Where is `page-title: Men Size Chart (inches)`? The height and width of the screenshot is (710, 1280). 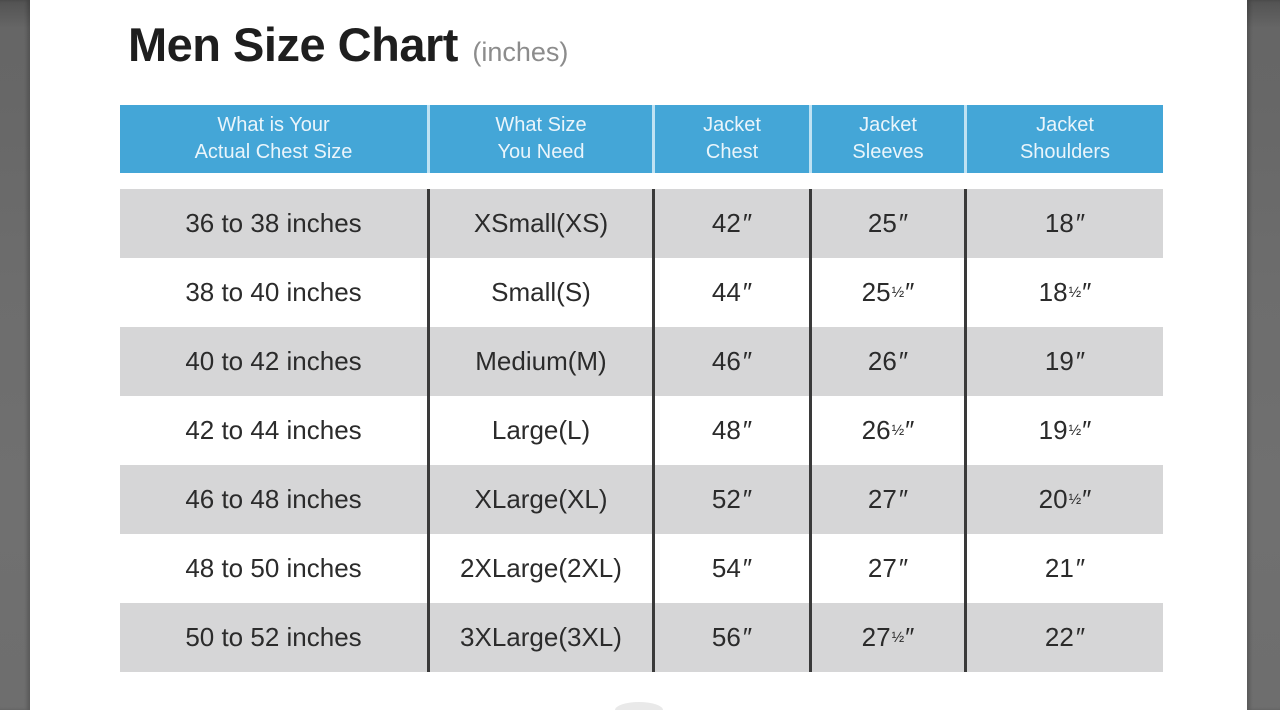
page-title: Men Size Chart (inches) is located at coordinates (348, 45).